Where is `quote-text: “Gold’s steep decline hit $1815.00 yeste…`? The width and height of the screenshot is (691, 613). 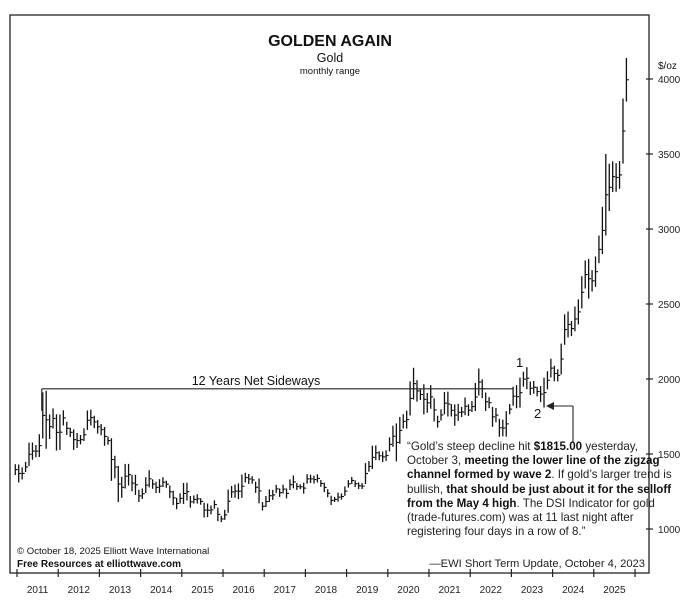
quote-text: “Gold’s steep decline hit $1815.00 yeste… is located at coordinates (542, 489).